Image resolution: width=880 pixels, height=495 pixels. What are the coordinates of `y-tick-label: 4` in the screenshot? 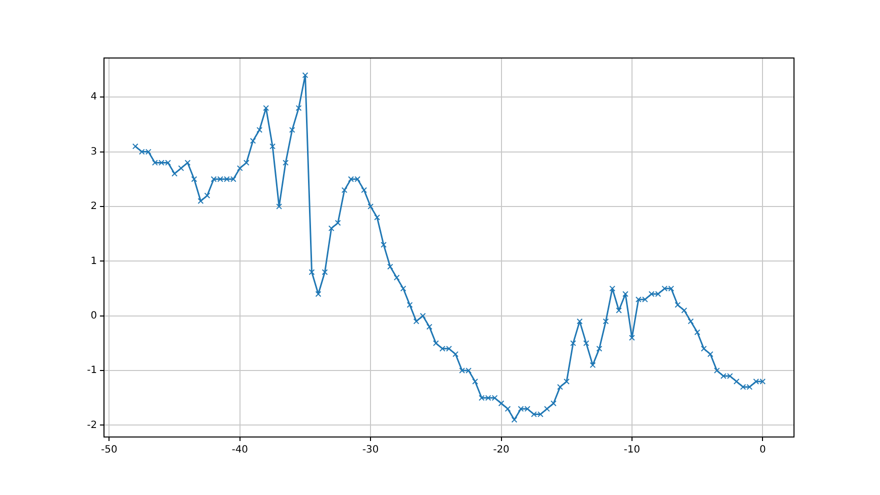 It's located at (93, 97).